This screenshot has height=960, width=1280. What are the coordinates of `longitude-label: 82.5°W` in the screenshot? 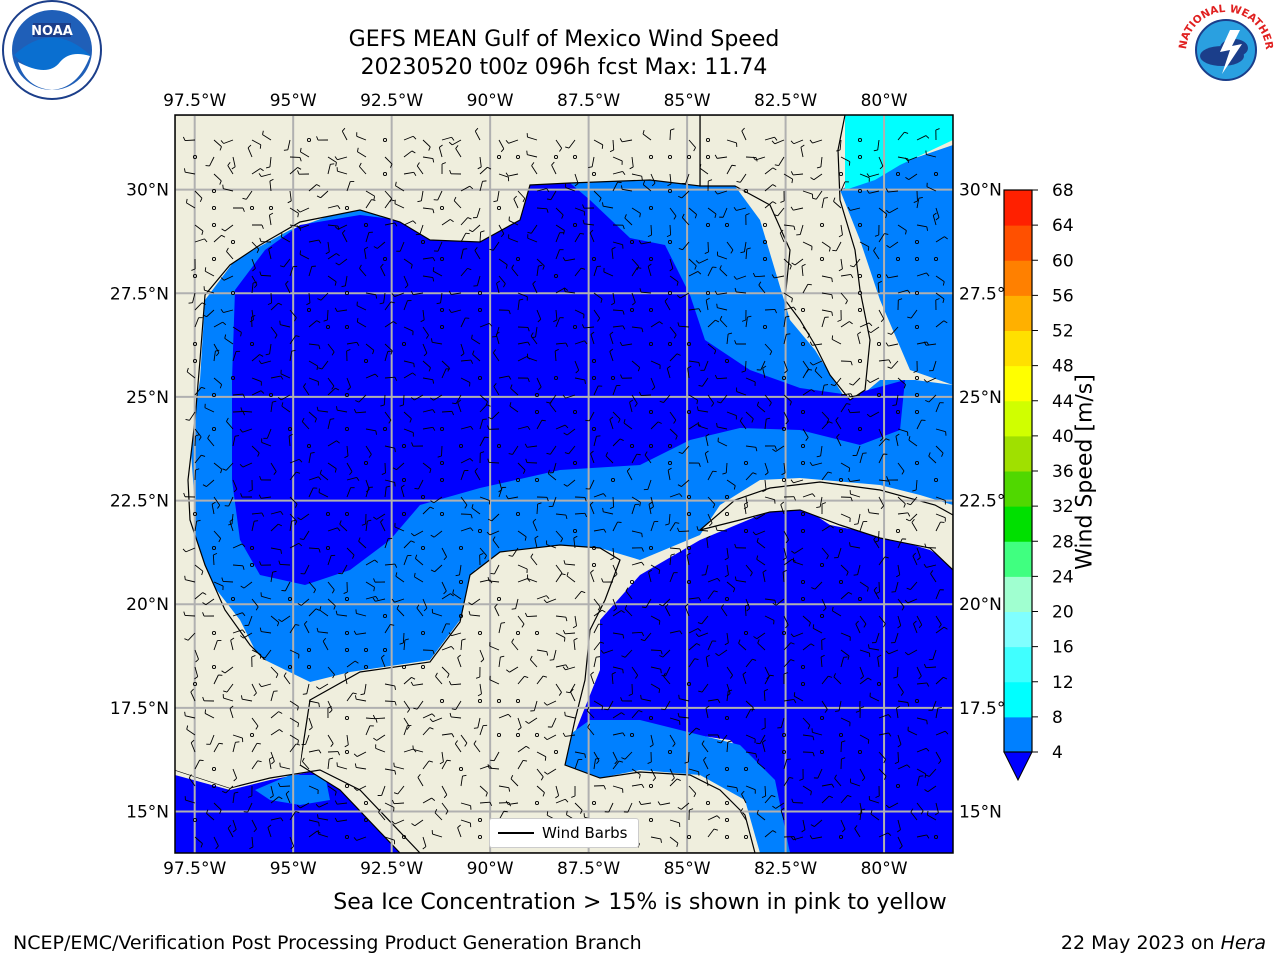 It's located at (785, 869).